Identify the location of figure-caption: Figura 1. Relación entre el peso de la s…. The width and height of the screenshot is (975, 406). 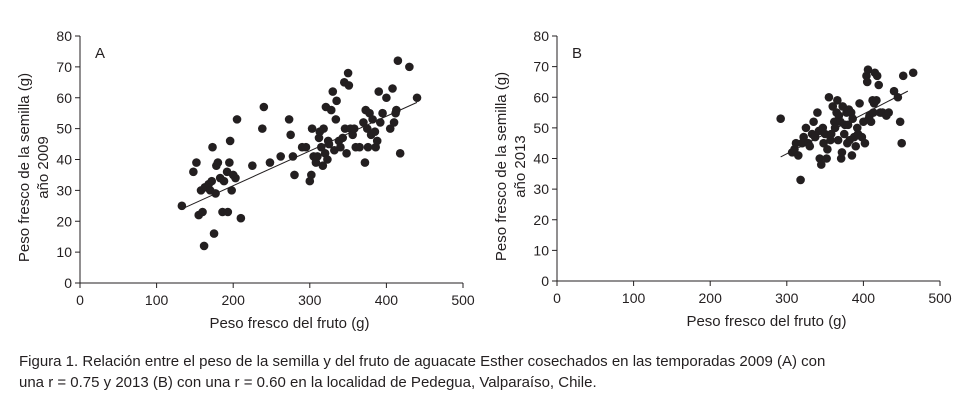
(494, 372).